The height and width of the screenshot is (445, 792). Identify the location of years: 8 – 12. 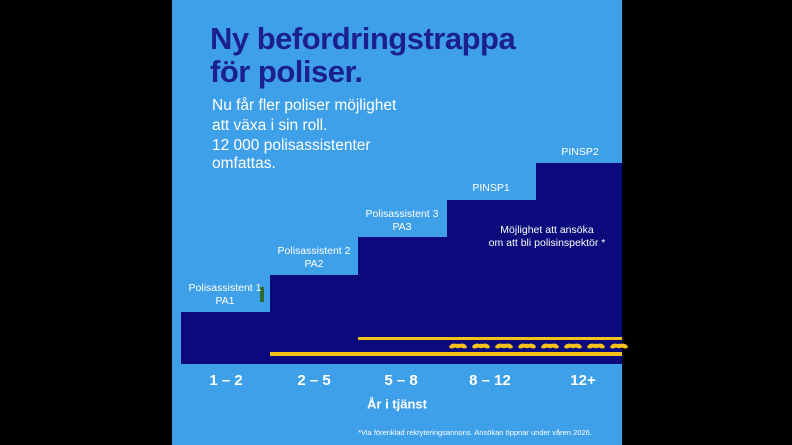
(490, 380).